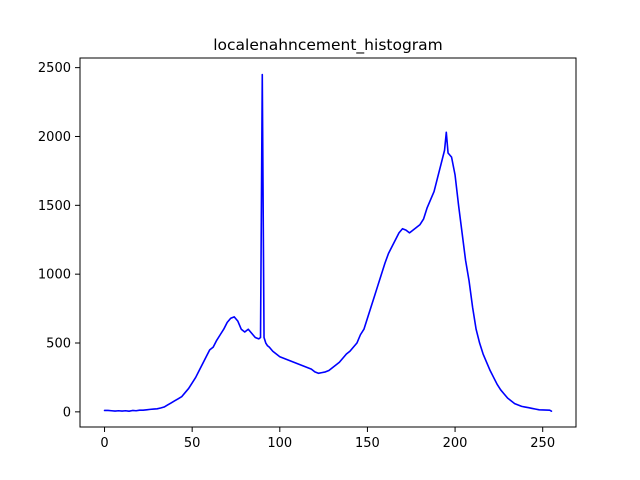 This screenshot has width=640, height=480. What do you see at coordinates (328, 45) in the screenshot?
I see `chart-title: localenahncement_histogram` at bounding box center [328, 45].